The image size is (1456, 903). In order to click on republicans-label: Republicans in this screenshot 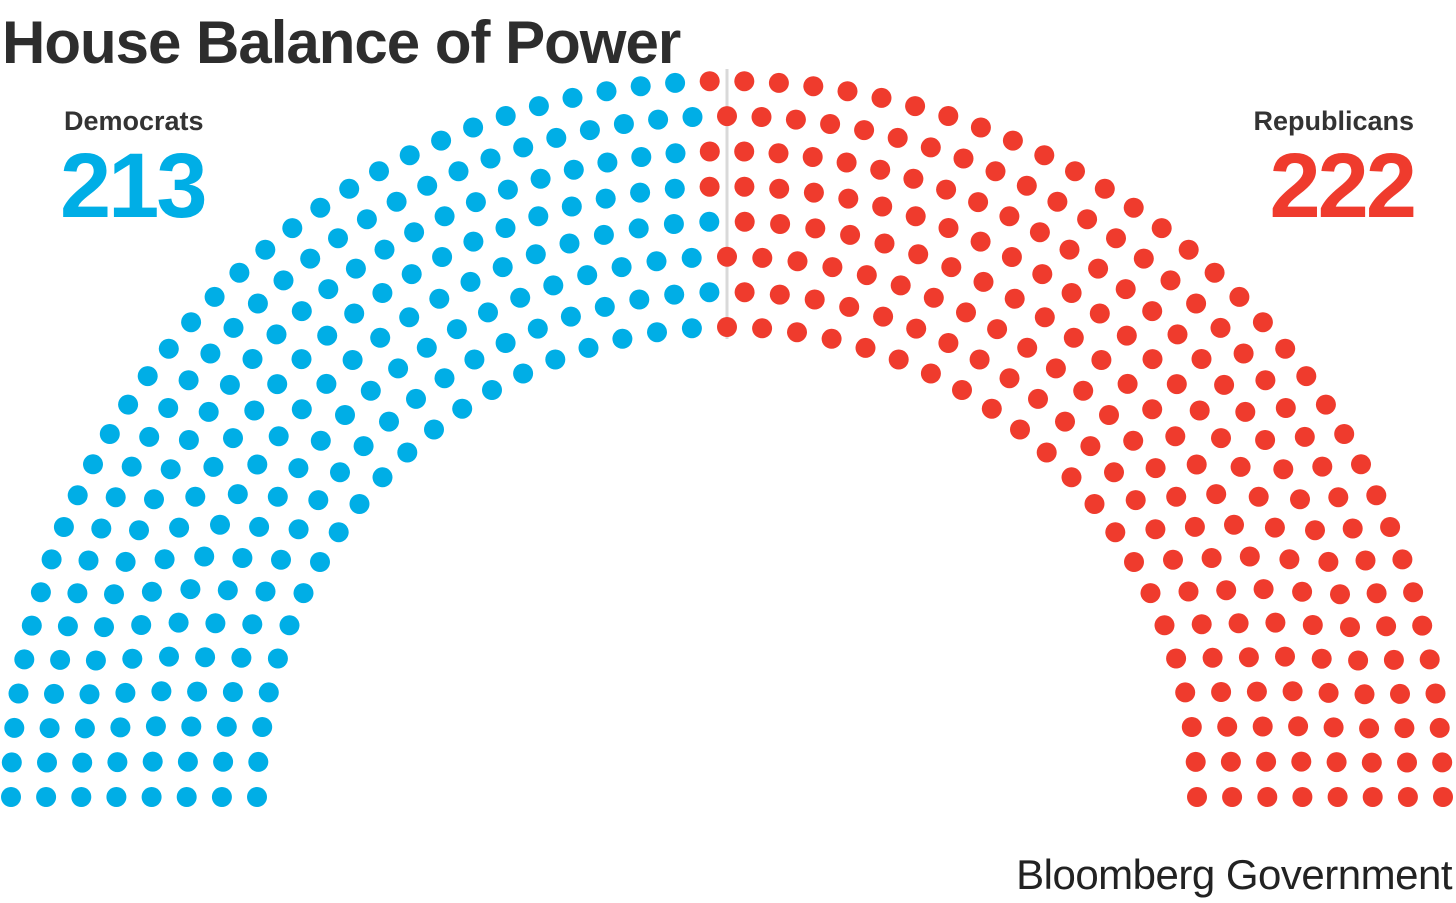, I will do `click(1333, 121)`.